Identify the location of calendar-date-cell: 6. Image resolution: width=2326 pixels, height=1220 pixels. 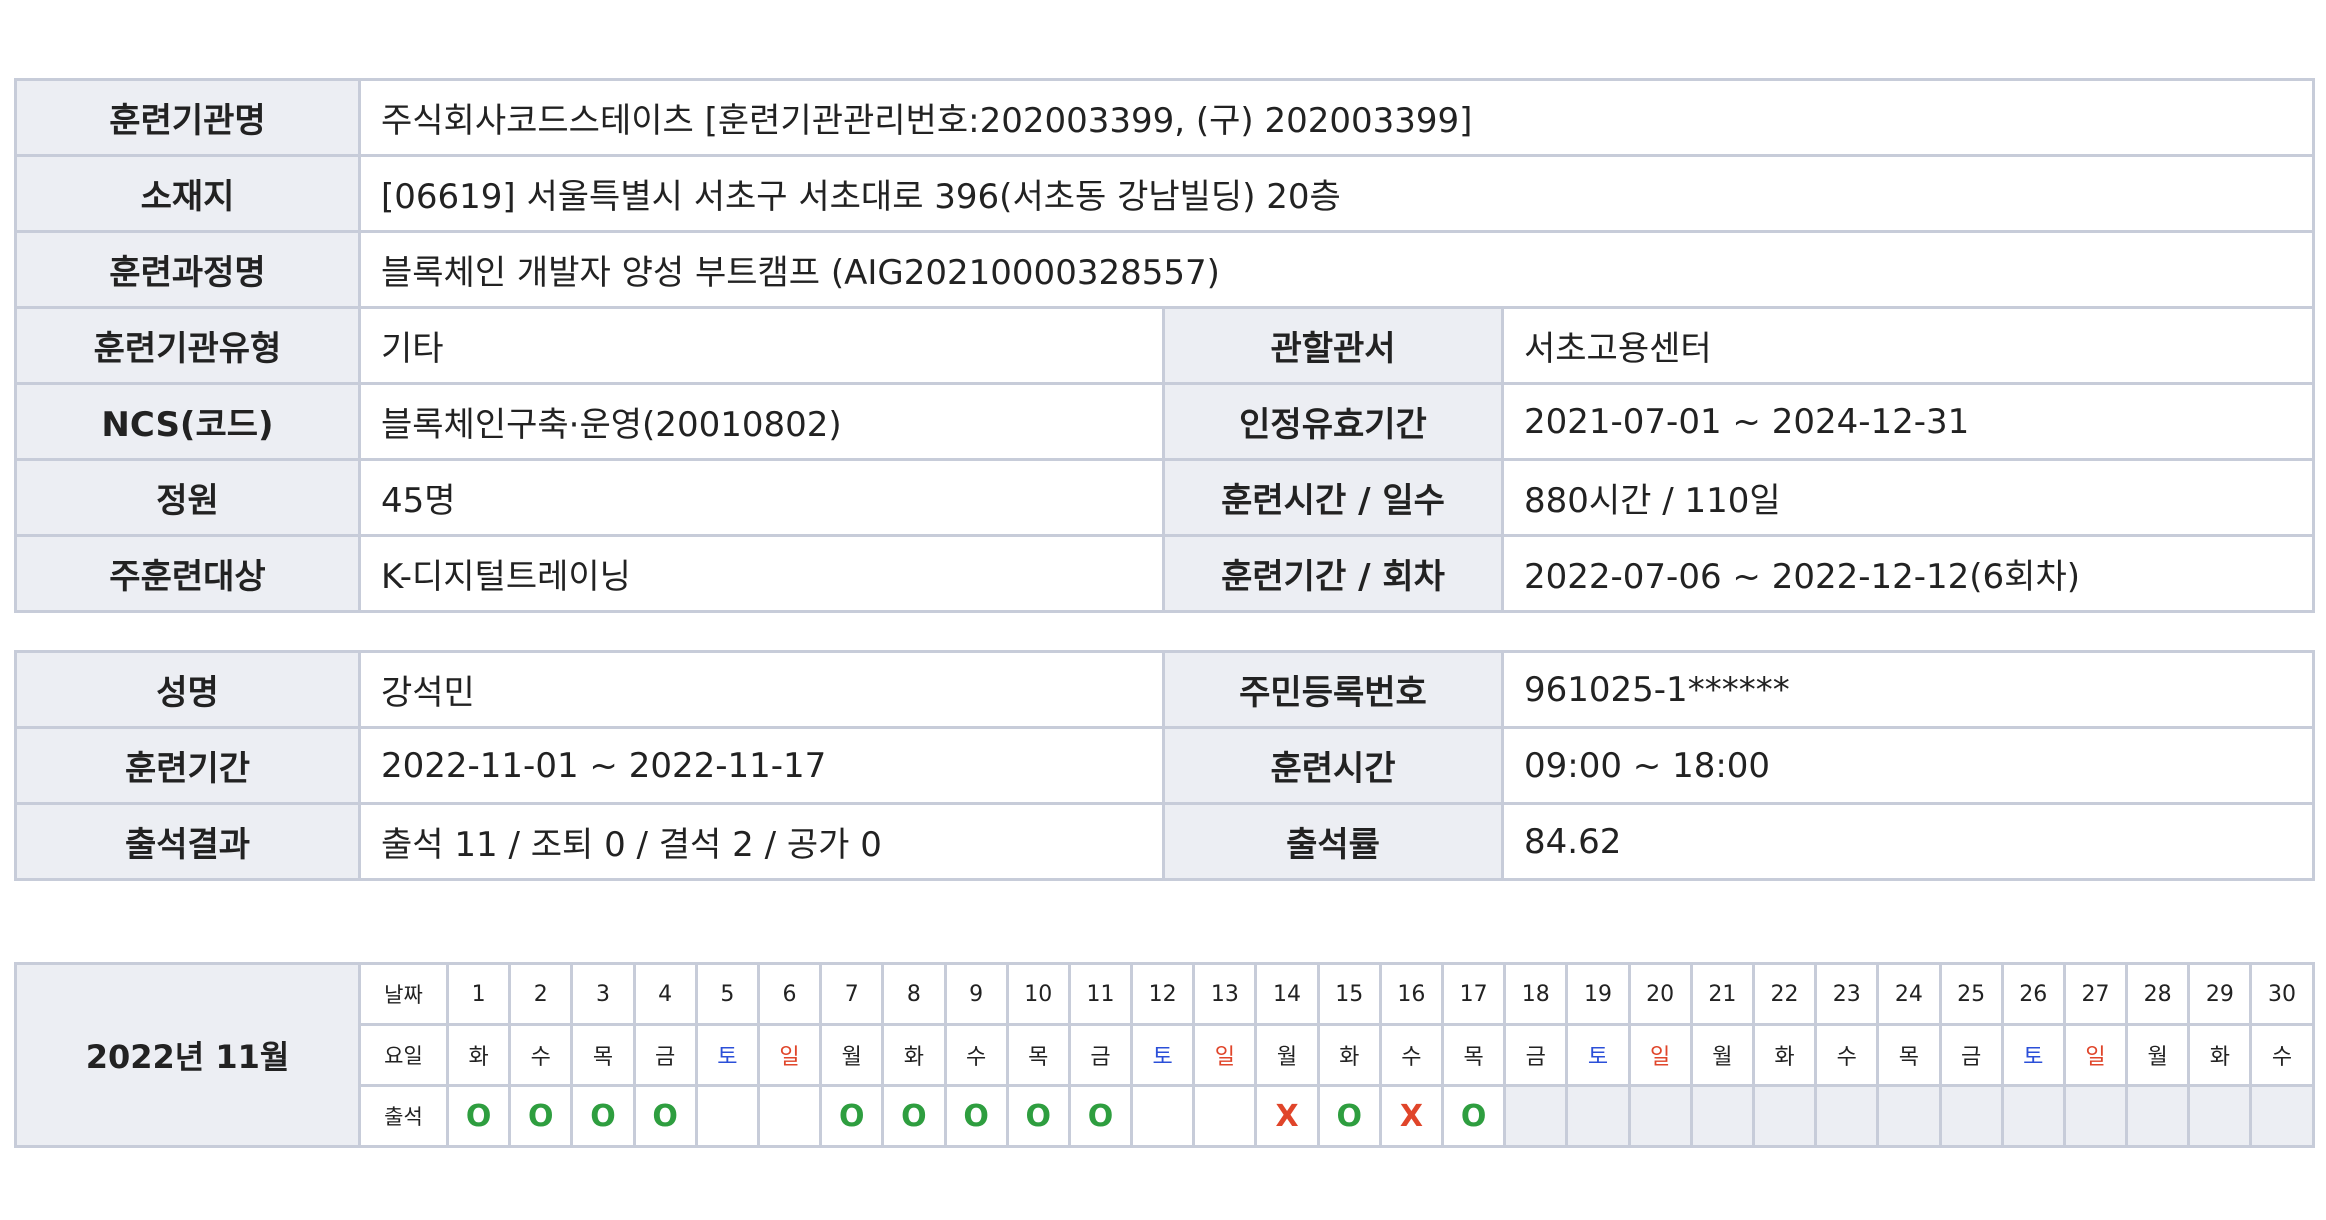
(789, 994).